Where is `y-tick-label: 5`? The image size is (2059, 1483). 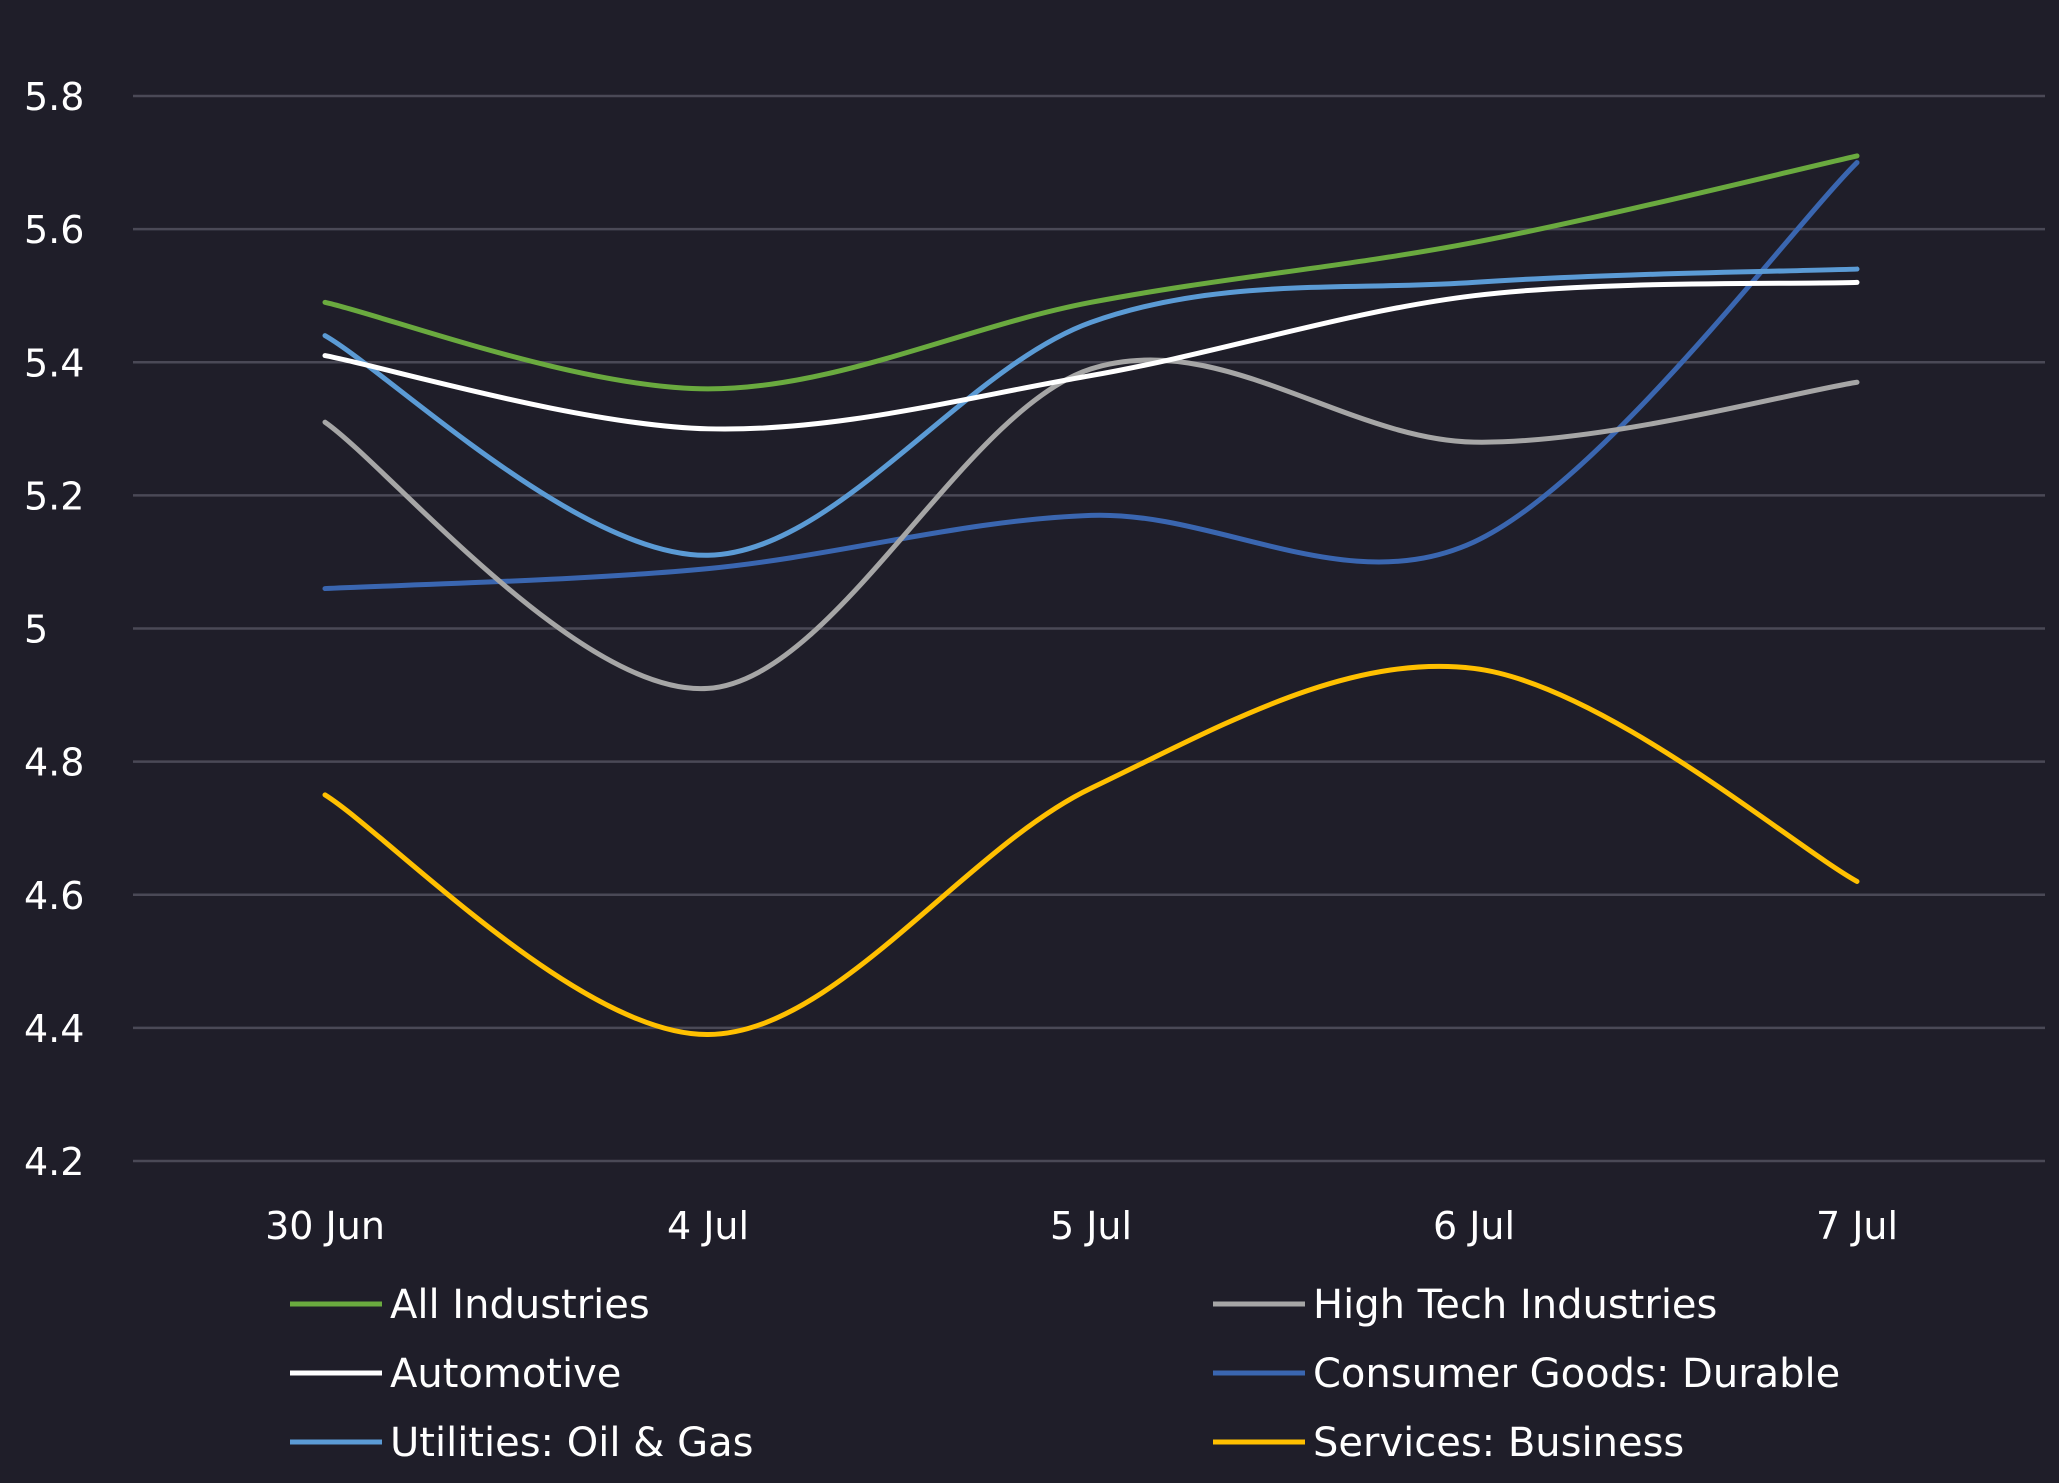 y-tick-label: 5 is located at coordinates (36, 630).